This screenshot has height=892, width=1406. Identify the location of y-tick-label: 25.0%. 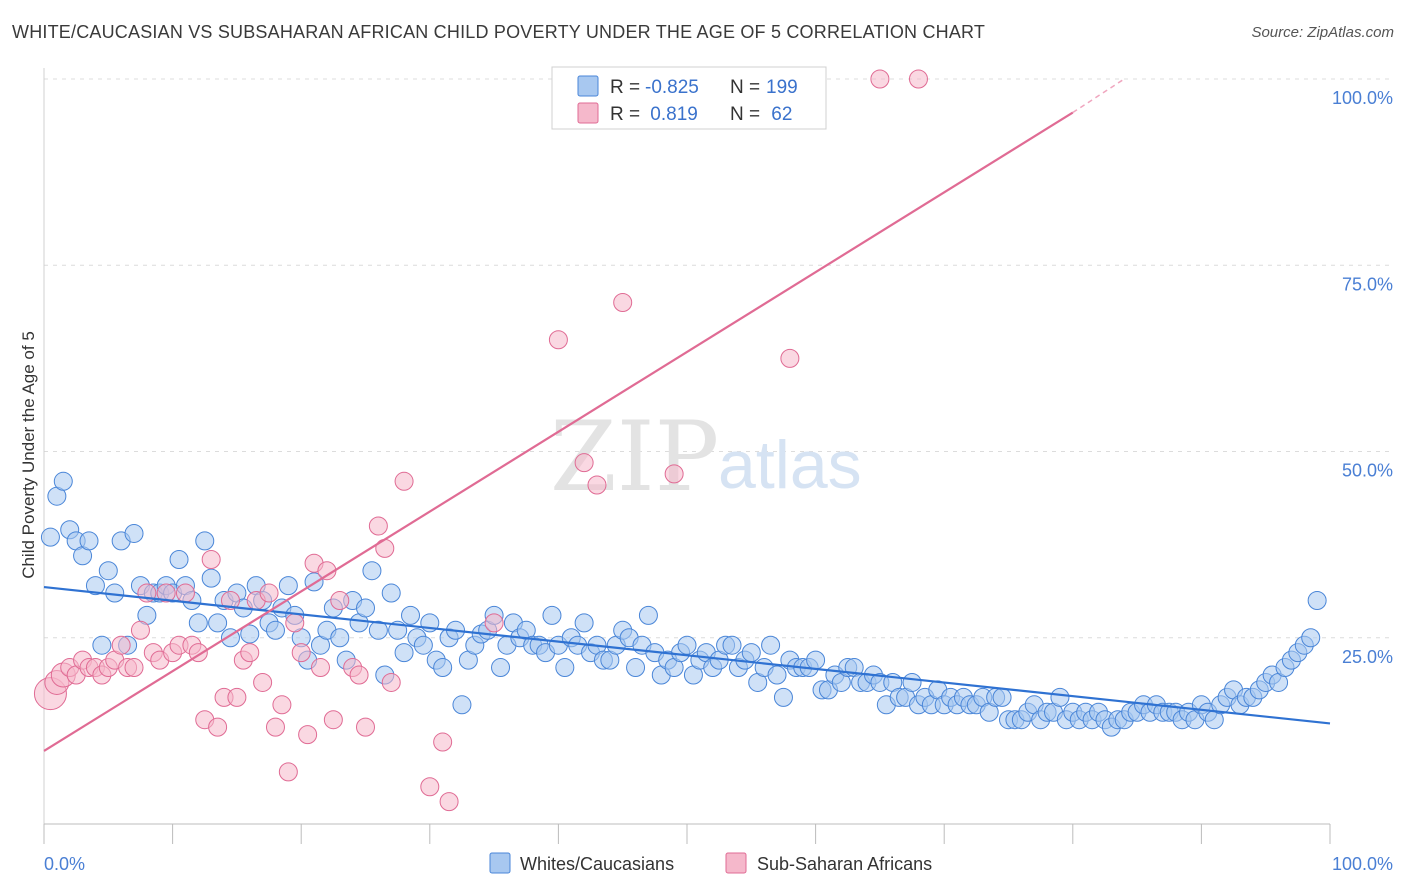
(1367, 657).